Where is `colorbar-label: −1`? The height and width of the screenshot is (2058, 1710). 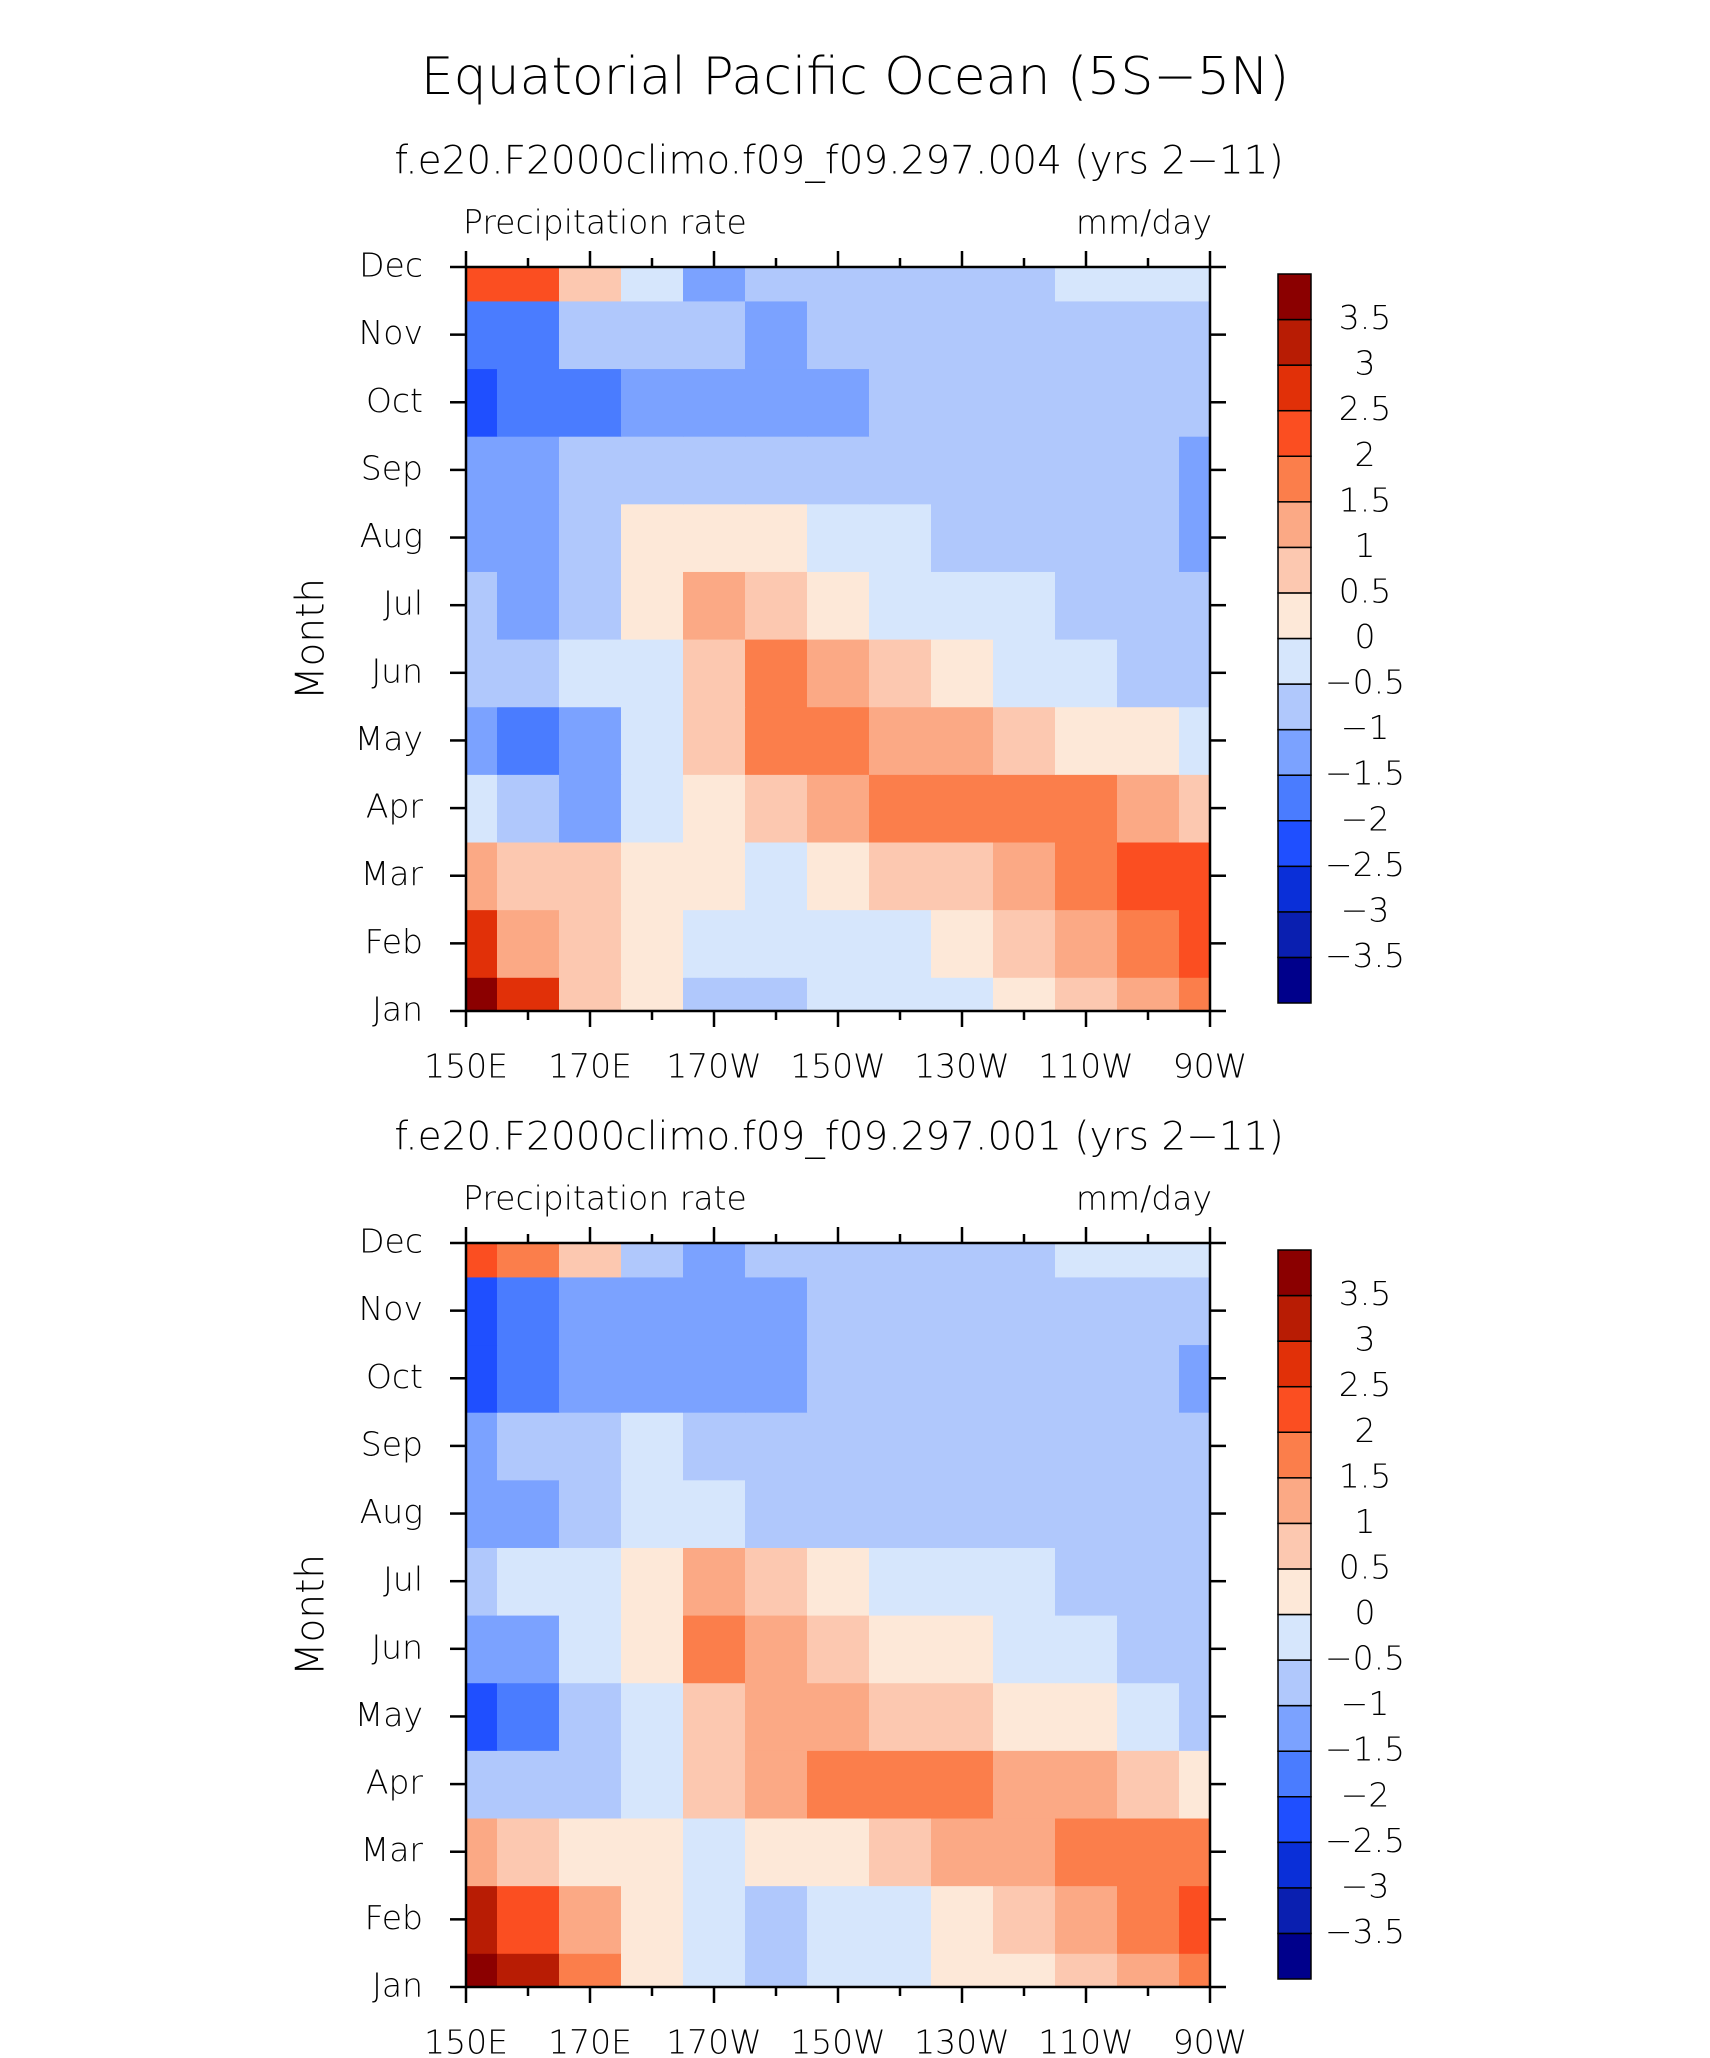 colorbar-label: −1 is located at coordinates (1365, 727).